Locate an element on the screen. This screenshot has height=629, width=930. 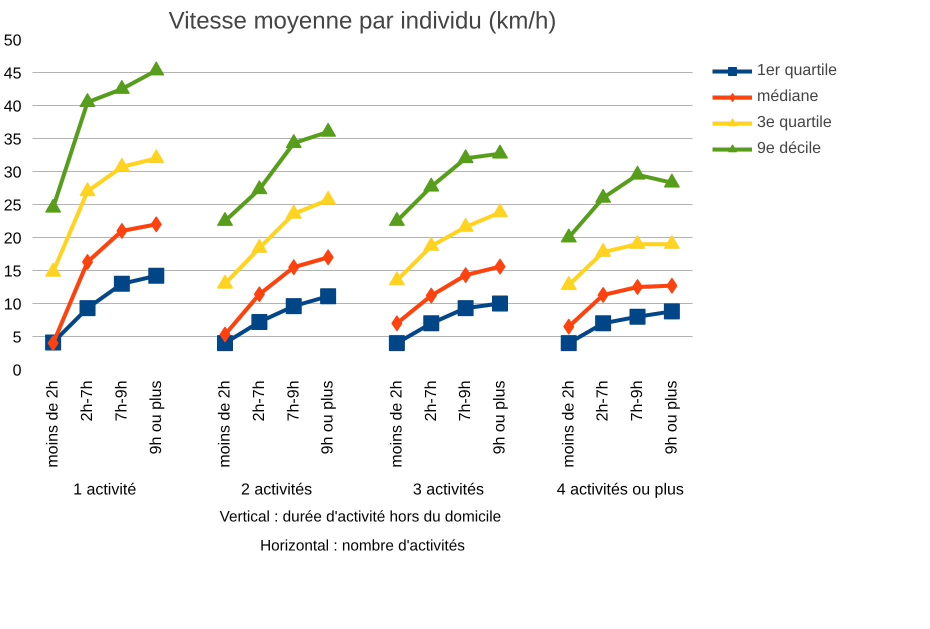
legend-label: 9e décile is located at coordinates (789, 149).